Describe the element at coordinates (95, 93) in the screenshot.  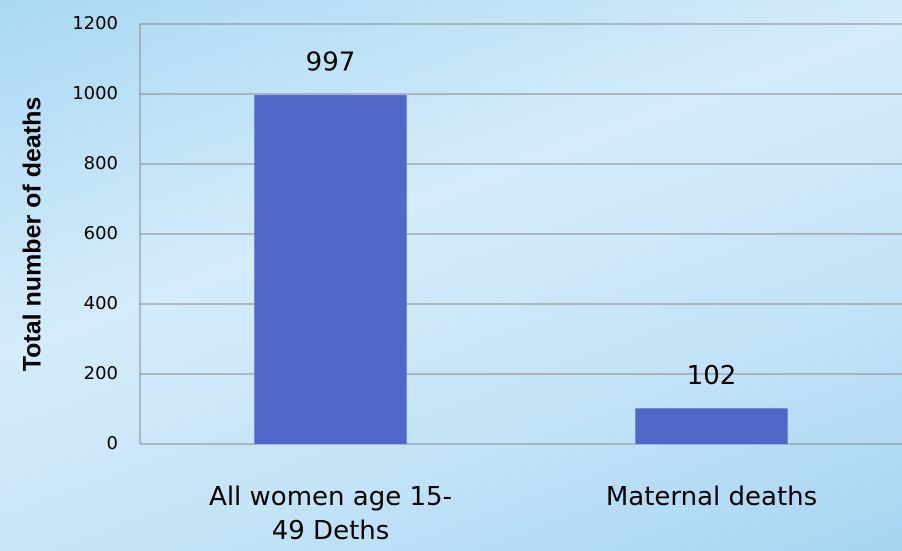
I see `y-tick-label: 1000` at that location.